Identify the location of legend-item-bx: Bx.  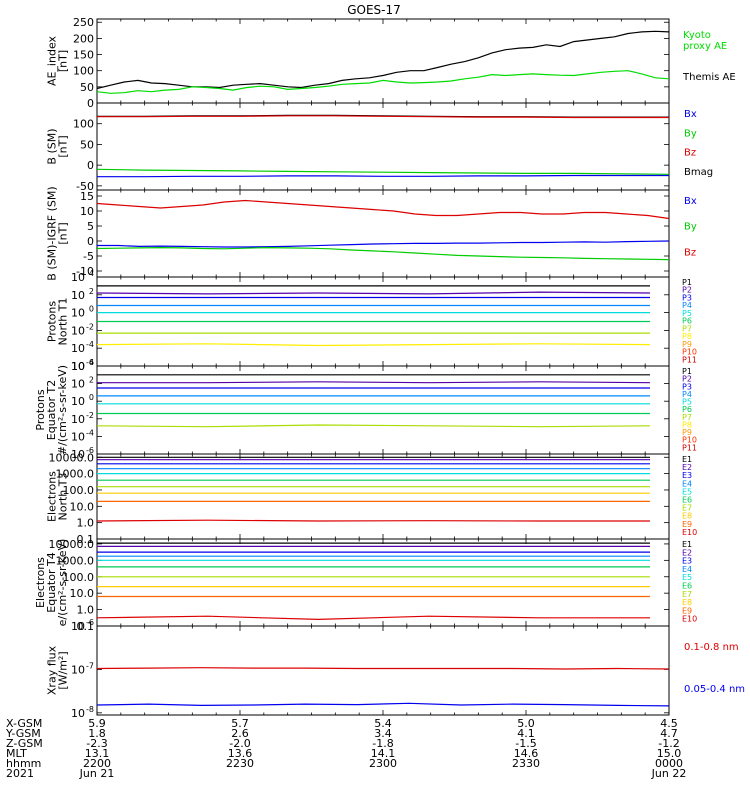
(690, 114).